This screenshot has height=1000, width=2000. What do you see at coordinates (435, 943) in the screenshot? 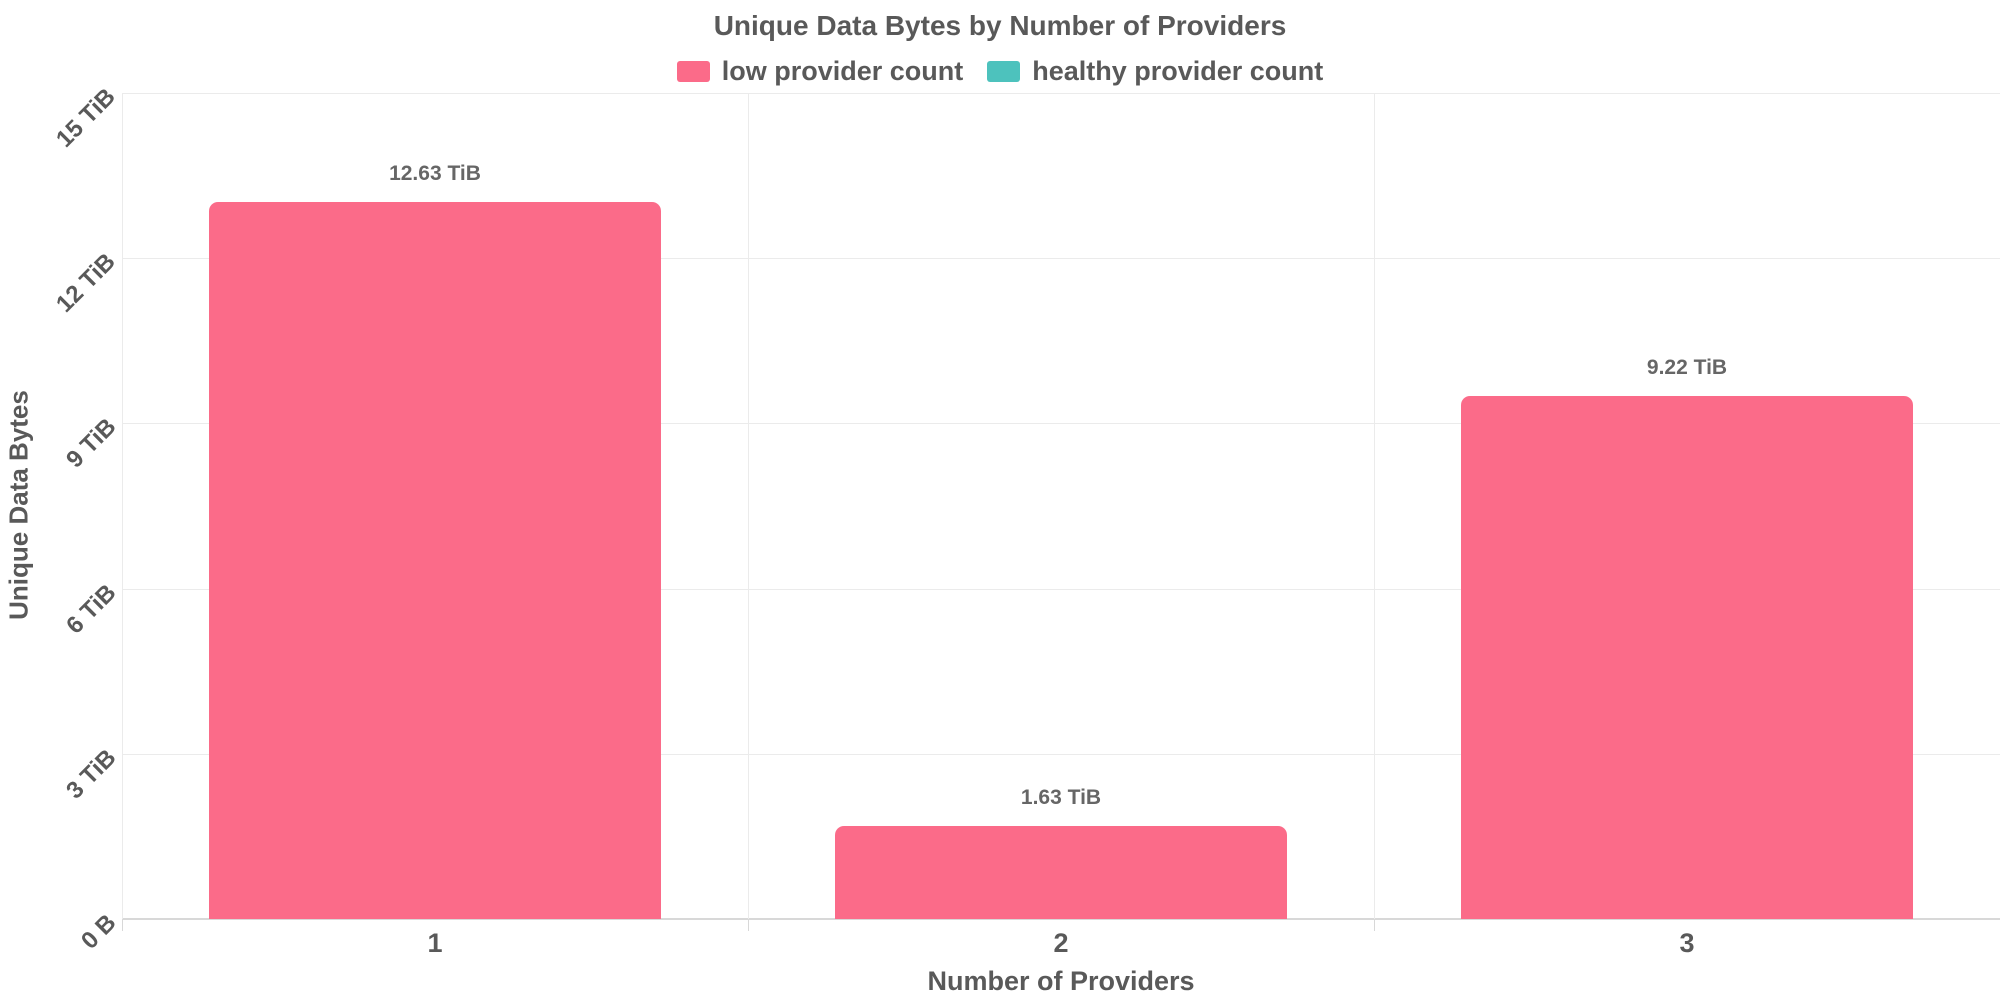
I see `x-axis-tick-label: 1` at bounding box center [435, 943].